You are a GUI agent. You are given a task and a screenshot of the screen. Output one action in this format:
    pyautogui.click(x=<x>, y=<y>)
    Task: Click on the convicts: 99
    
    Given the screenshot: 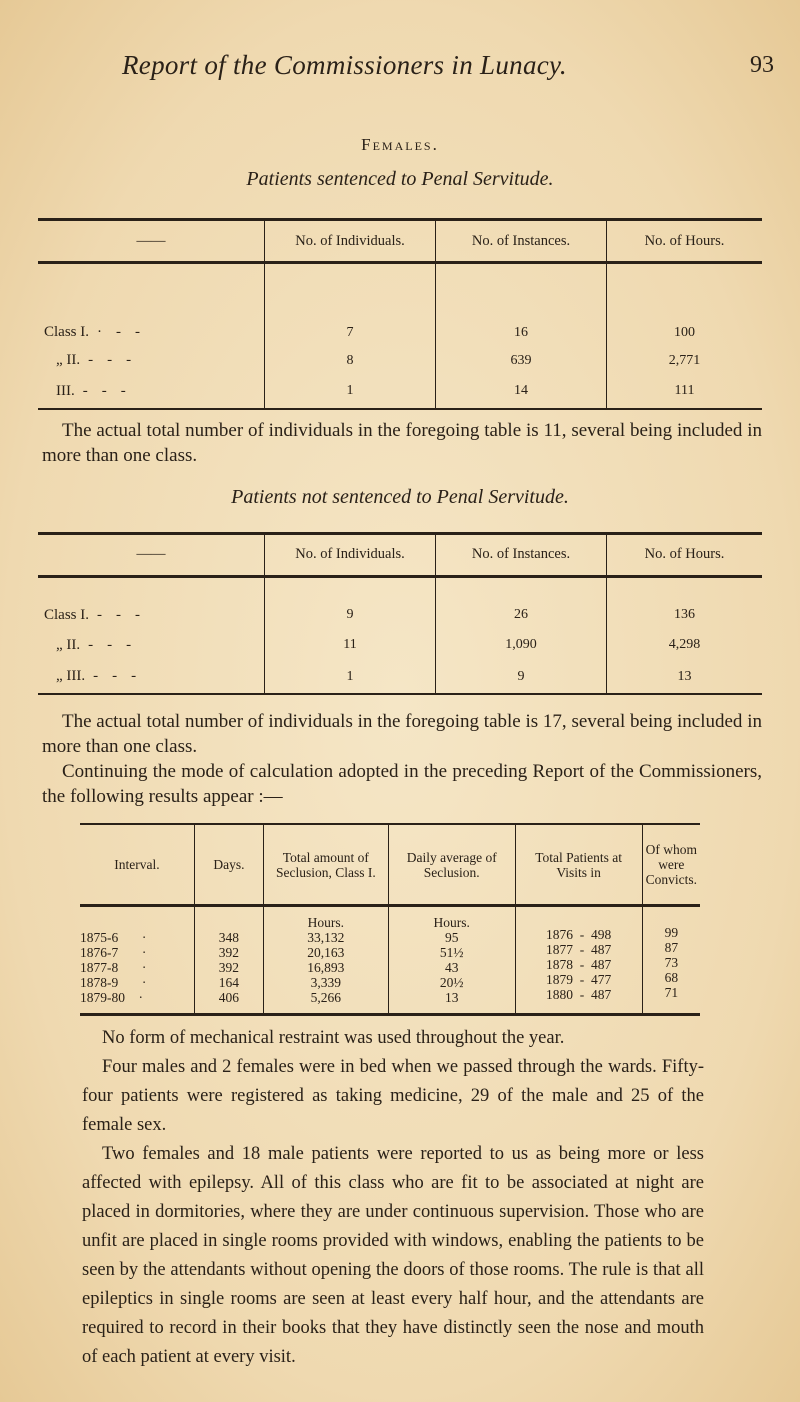 What is the action you would take?
    pyautogui.click(x=671, y=932)
    